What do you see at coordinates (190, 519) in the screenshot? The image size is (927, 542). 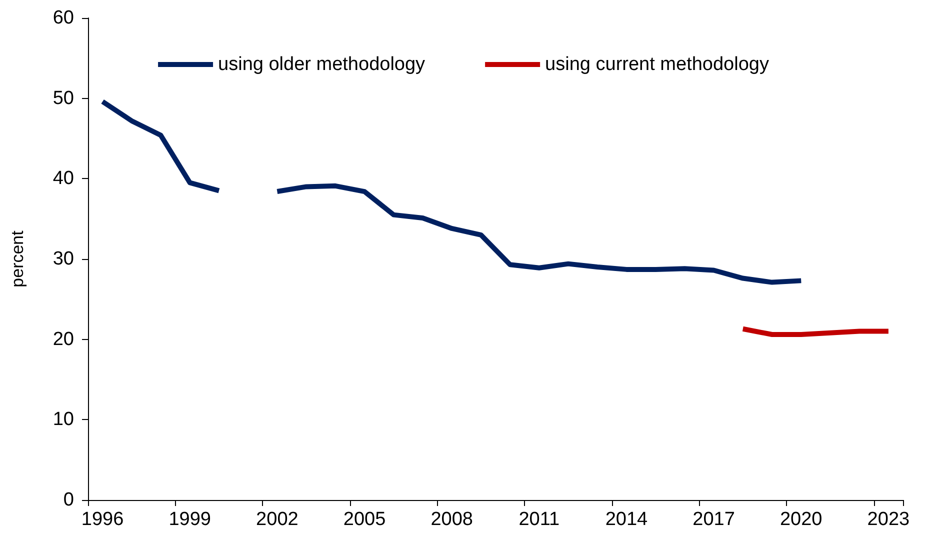 I see `x-tick-label: 1999` at bounding box center [190, 519].